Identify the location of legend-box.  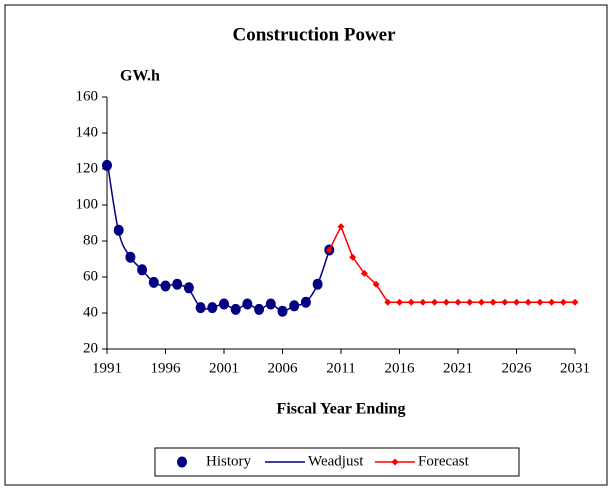
(337, 462).